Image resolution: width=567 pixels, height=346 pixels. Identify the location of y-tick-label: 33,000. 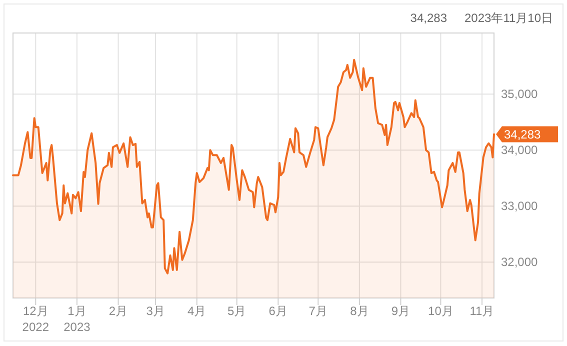
(519, 206).